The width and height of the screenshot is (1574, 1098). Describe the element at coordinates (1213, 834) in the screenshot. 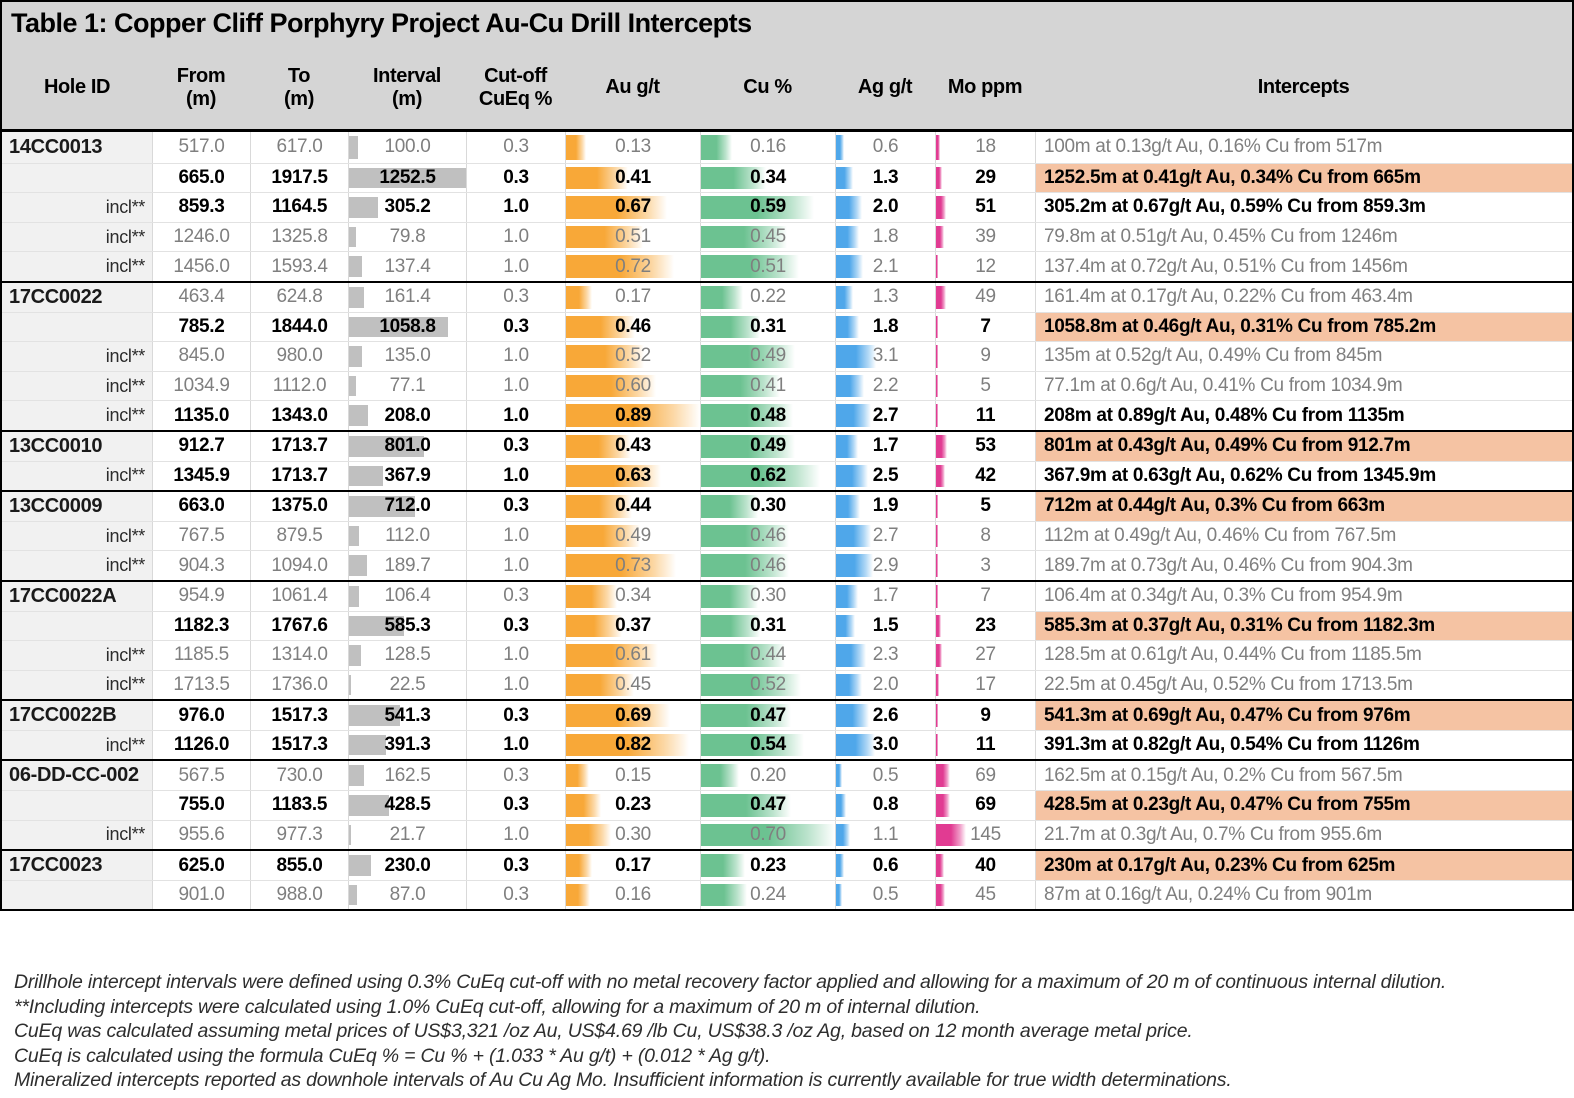

I see `intercept-cell-value: 21.7m at 0.3g/t Au, 0.7% Cu from 955.6m` at that location.